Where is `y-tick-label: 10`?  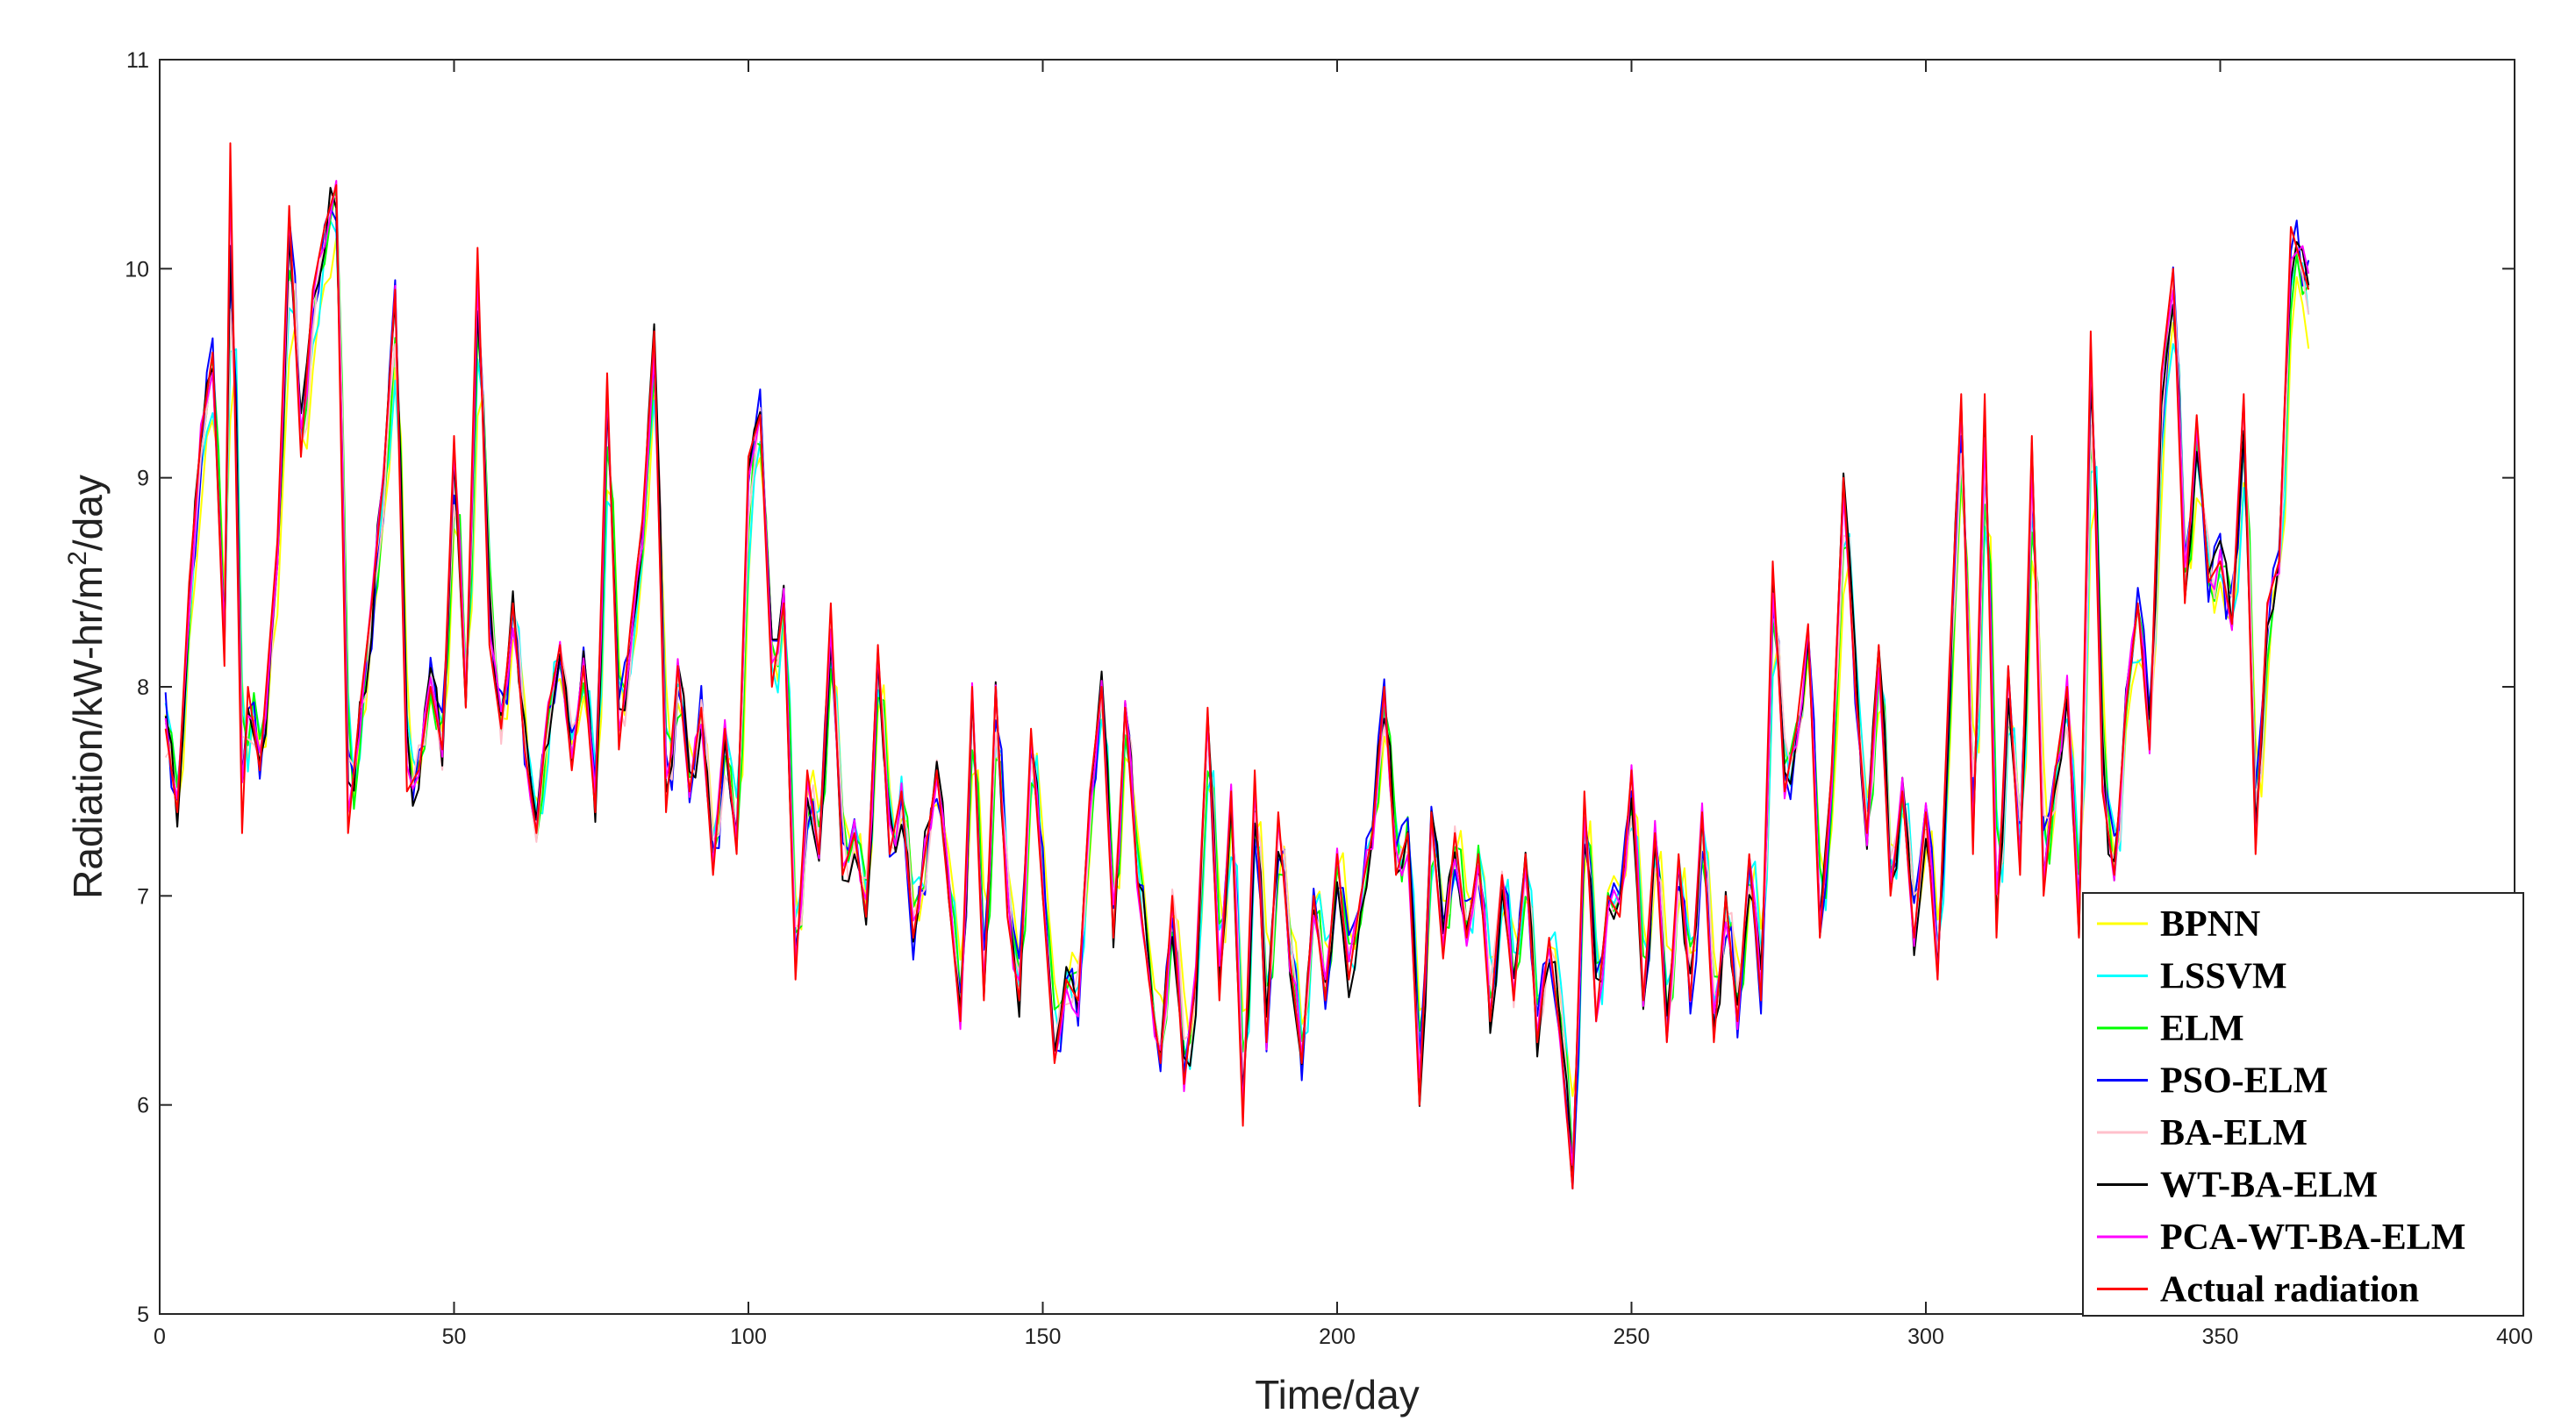
y-tick-label: 10 is located at coordinates (137, 269).